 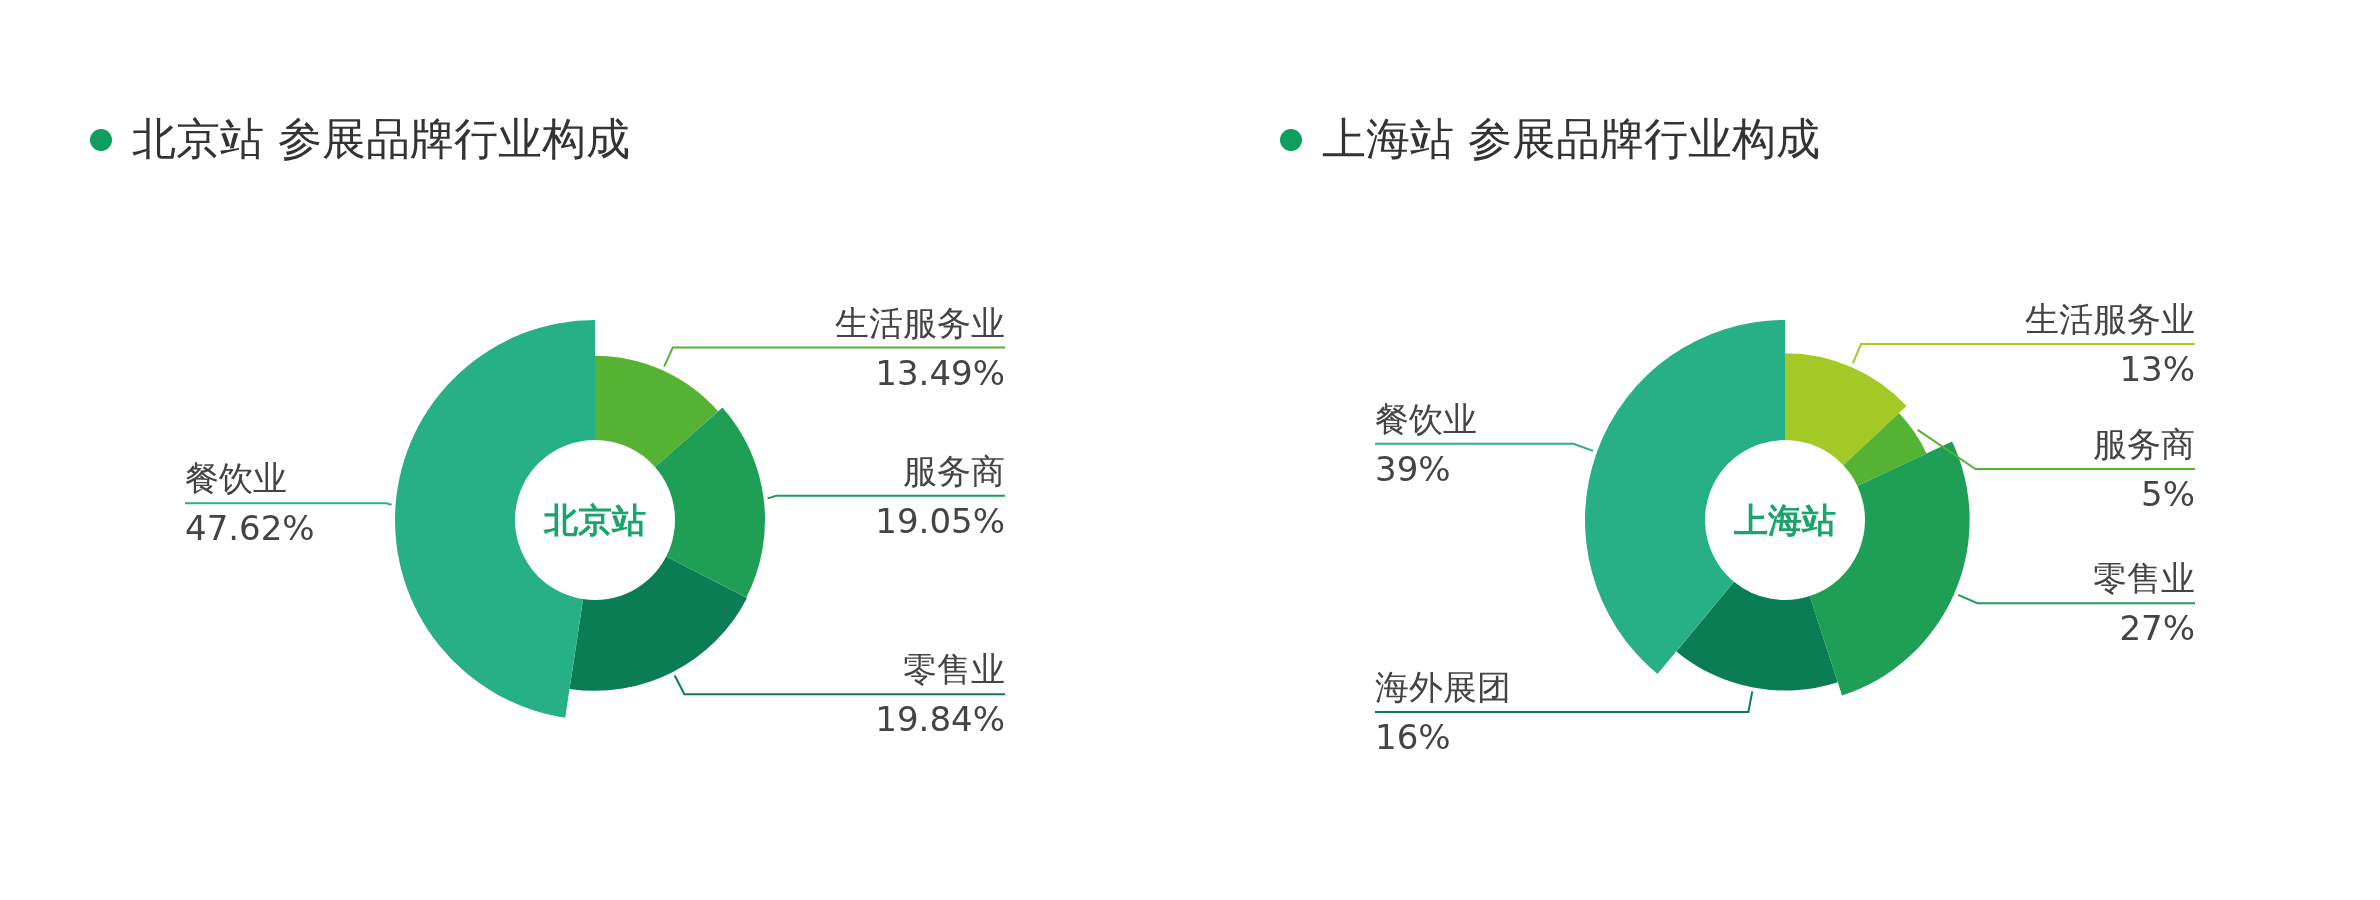 I want to click on data-label: 27%, so click(x=2157, y=628).